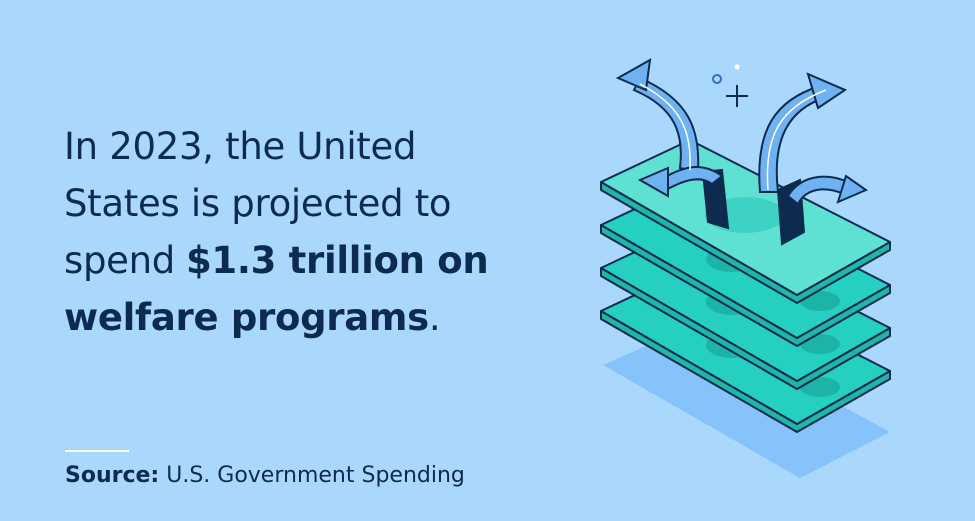  I want to click on headline-line: In 2023, the United, so click(276, 146).